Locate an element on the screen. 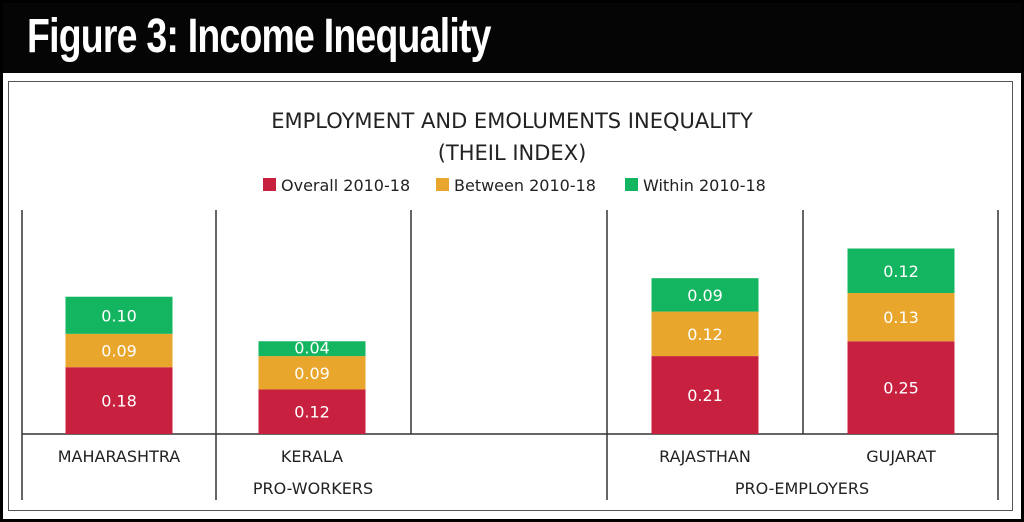 The image size is (1024, 522). bar-value-label: 0.13 is located at coordinates (901, 317).